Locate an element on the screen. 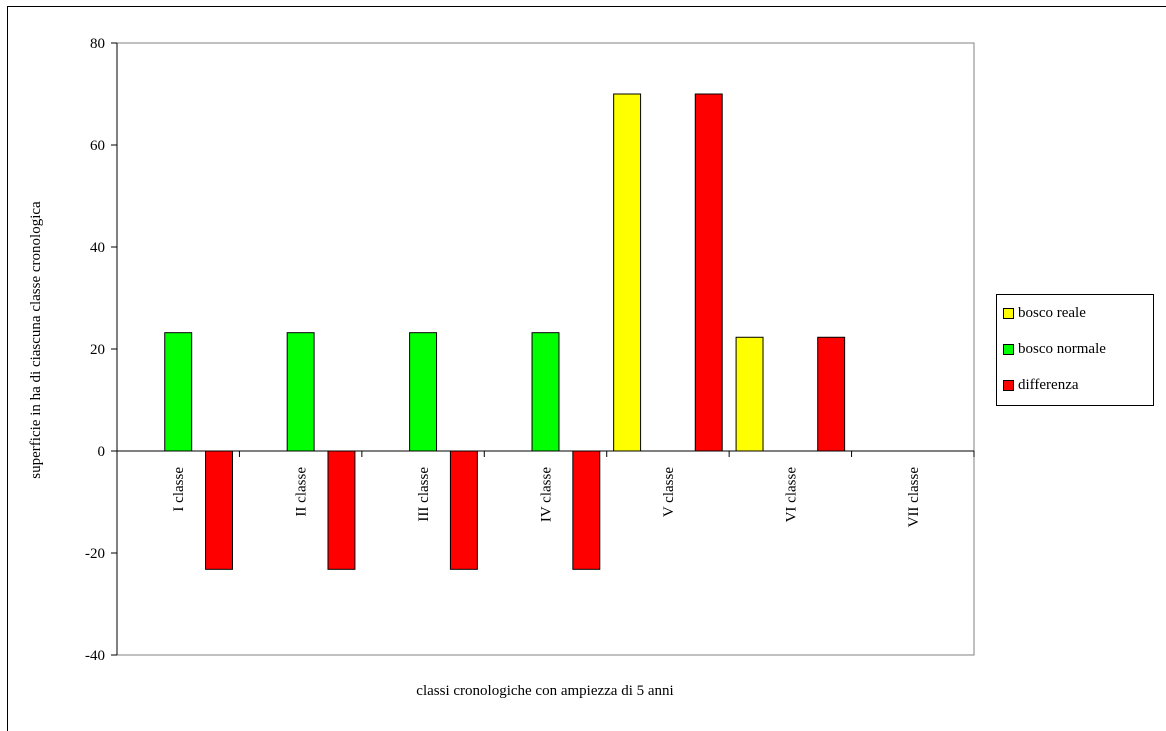  legend-label: differenza is located at coordinates (1048, 384).